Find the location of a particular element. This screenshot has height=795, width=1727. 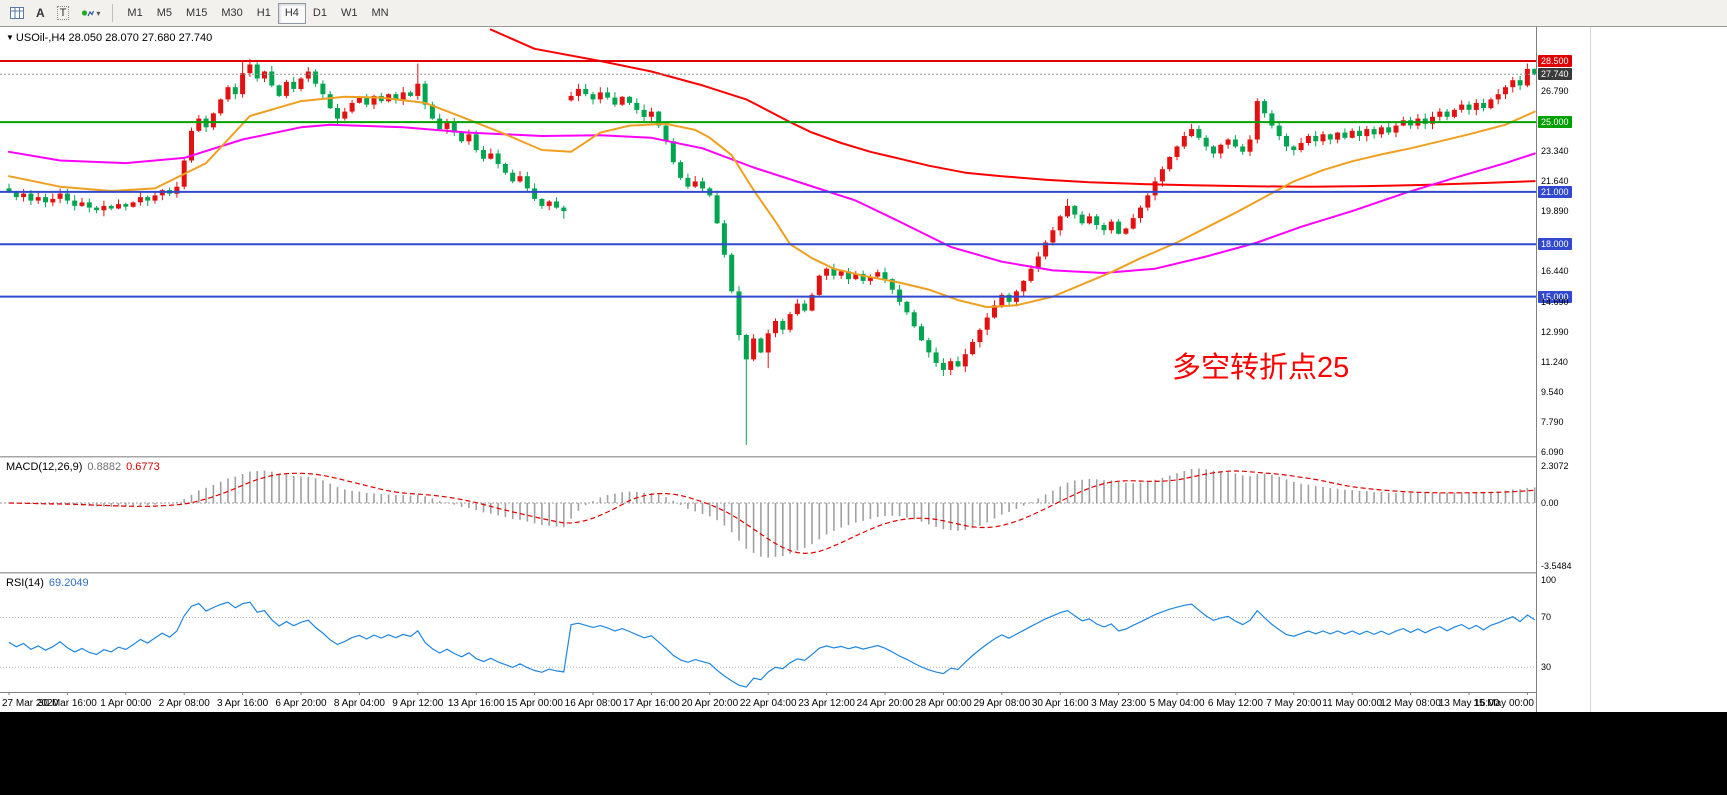

price-scale-label: 26.790 is located at coordinates (1555, 91).